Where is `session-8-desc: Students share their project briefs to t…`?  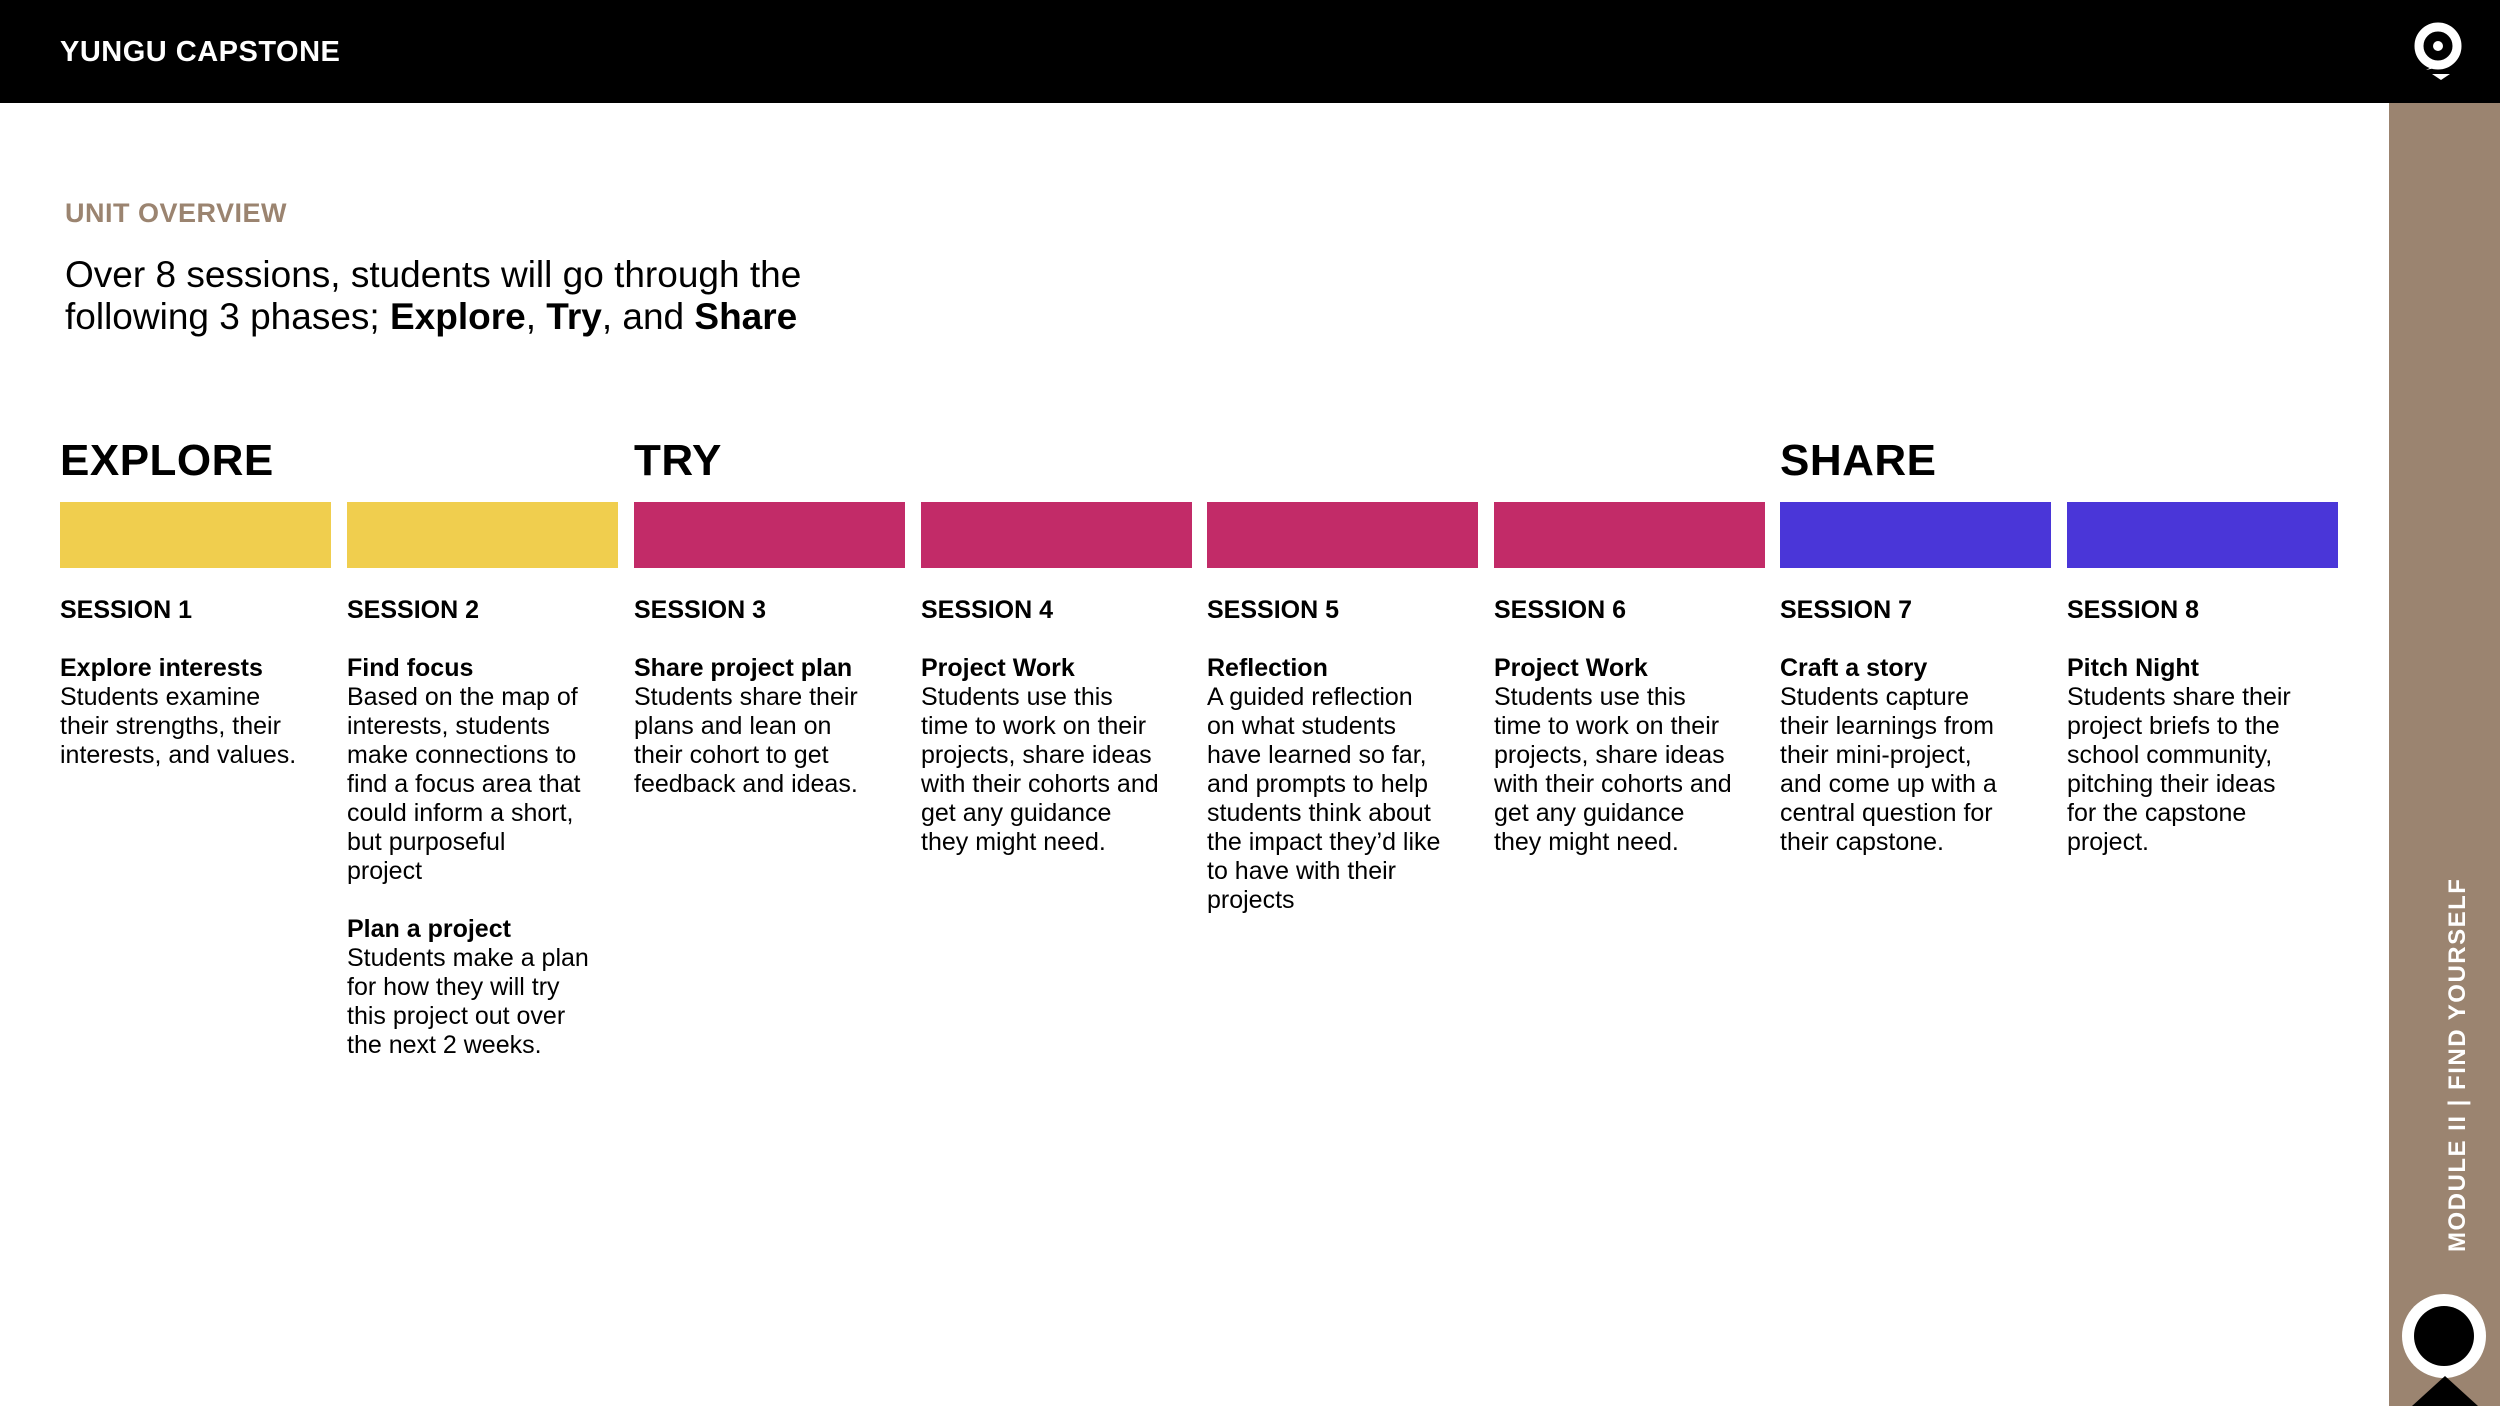 session-8-desc: Students share their project briefs to t… is located at coordinates (2179, 769).